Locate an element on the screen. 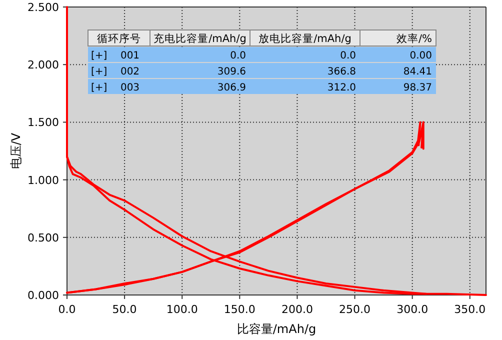 The height and width of the screenshot is (340, 502). x-axis-title: 比容量/mAh/g is located at coordinates (276, 329).